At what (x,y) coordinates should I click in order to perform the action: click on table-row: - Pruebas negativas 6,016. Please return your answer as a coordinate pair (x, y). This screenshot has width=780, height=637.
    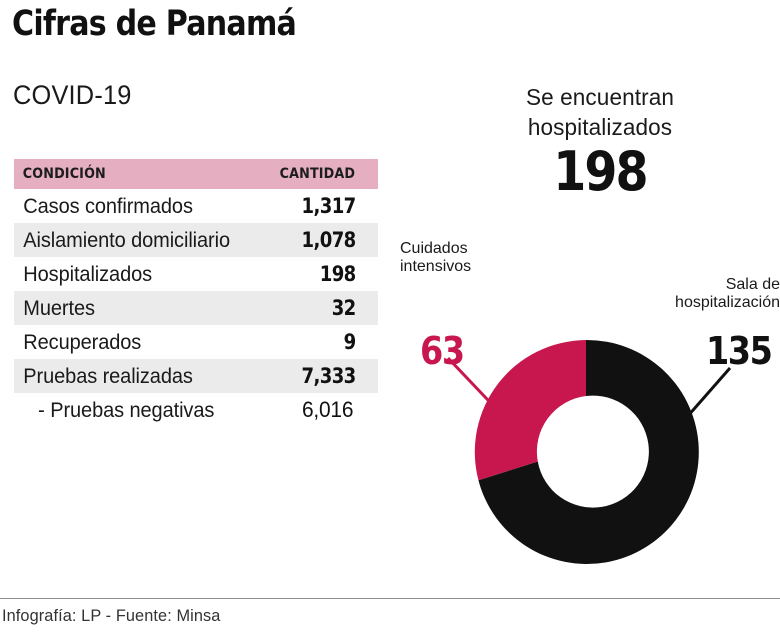
    Looking at the image, I should click on (196, 410).